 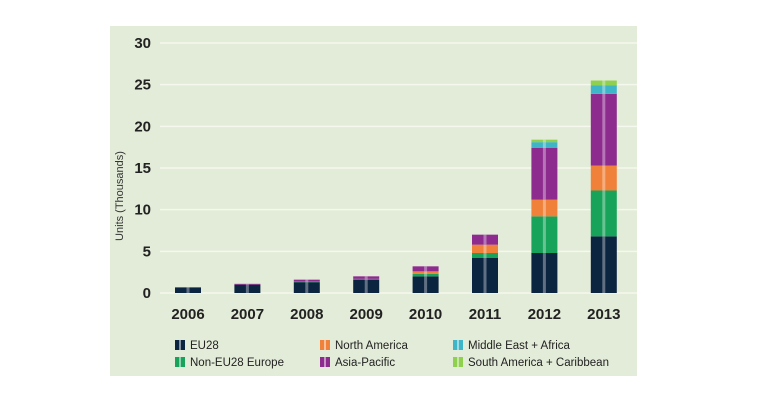 What do you see at coordinates (147, 251) in the screenshot?
I see `y-tick-label: 5` at bounding box center [147, 251].